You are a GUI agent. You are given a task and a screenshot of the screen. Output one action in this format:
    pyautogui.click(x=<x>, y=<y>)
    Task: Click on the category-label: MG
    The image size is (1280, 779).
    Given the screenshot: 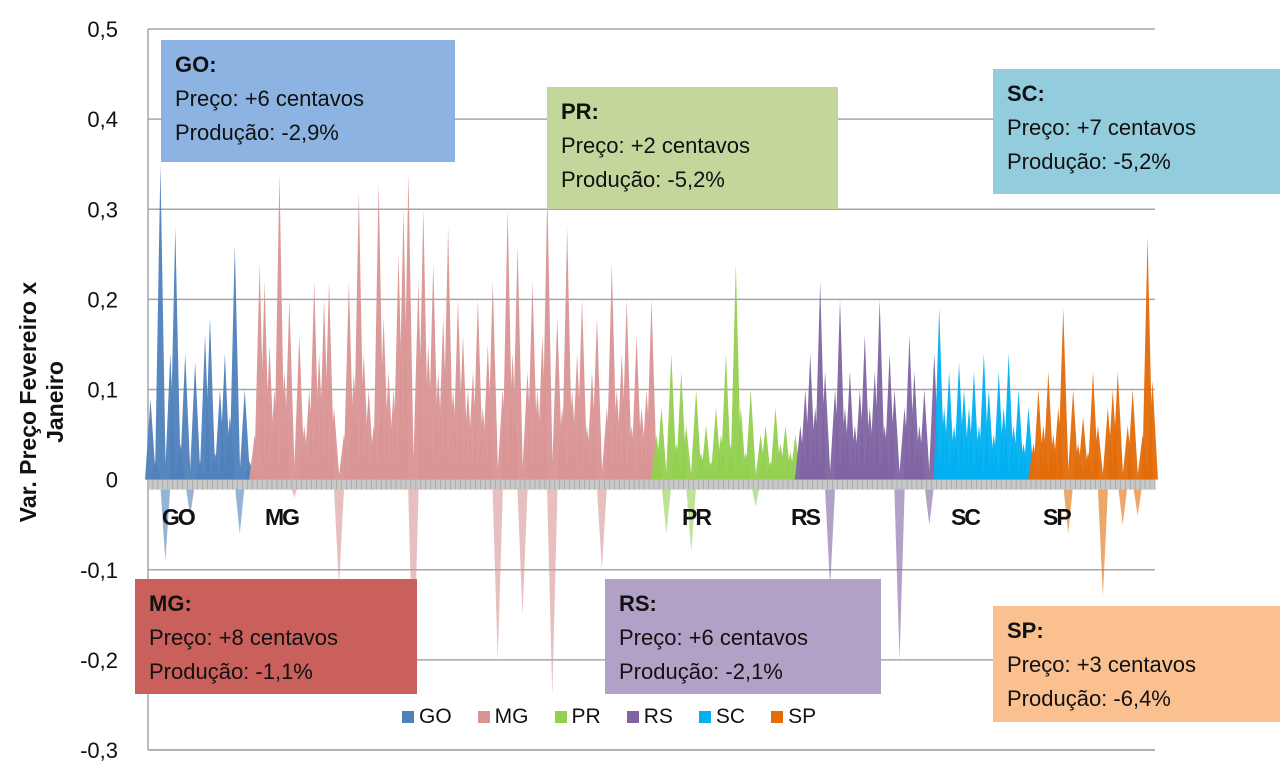 What is the action you would take?
    pyautogui.click(x=282, y=517)
    